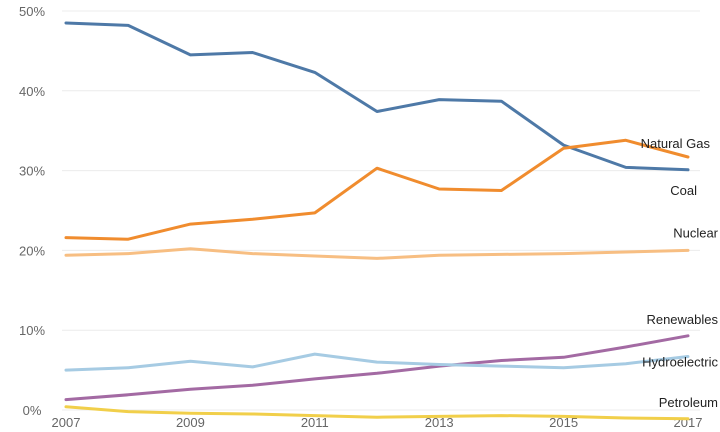 This screenshot has width=720, height=432. I want to click on x-tick-label: 2013, so click(439, 422).